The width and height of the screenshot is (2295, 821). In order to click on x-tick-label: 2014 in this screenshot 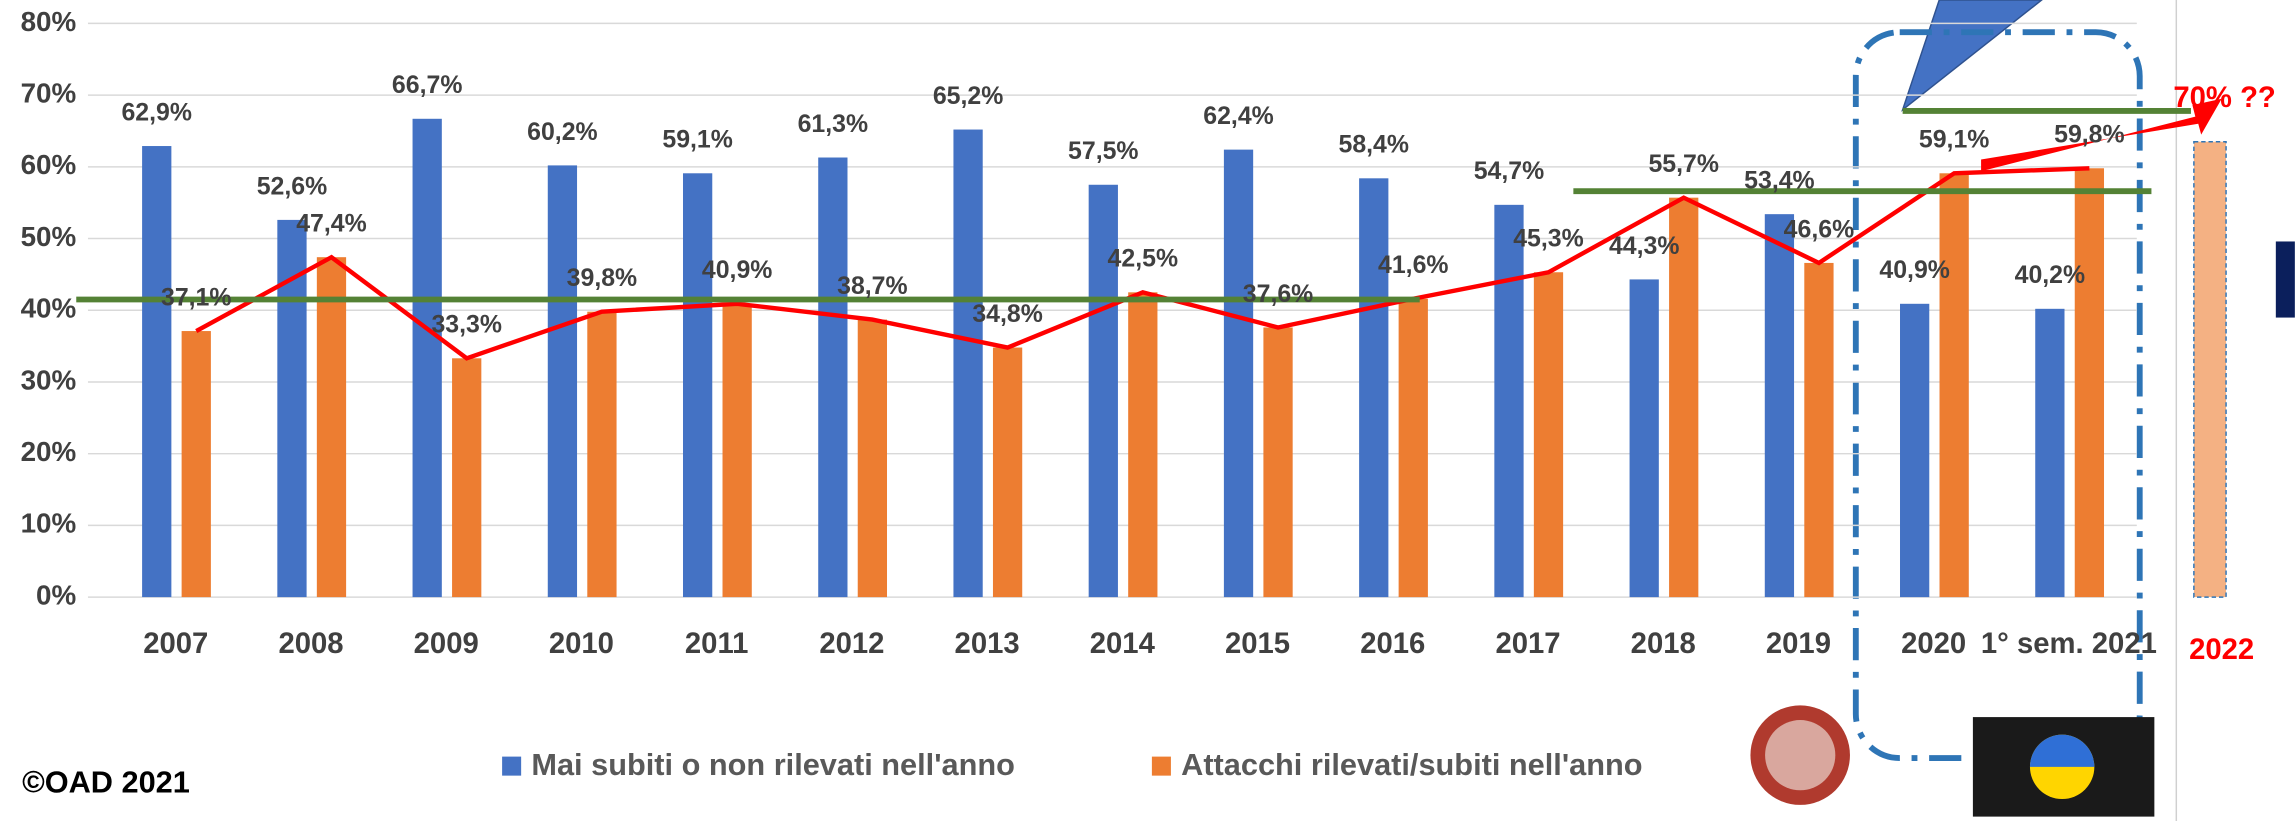, I will do `click(1123, 644)`.